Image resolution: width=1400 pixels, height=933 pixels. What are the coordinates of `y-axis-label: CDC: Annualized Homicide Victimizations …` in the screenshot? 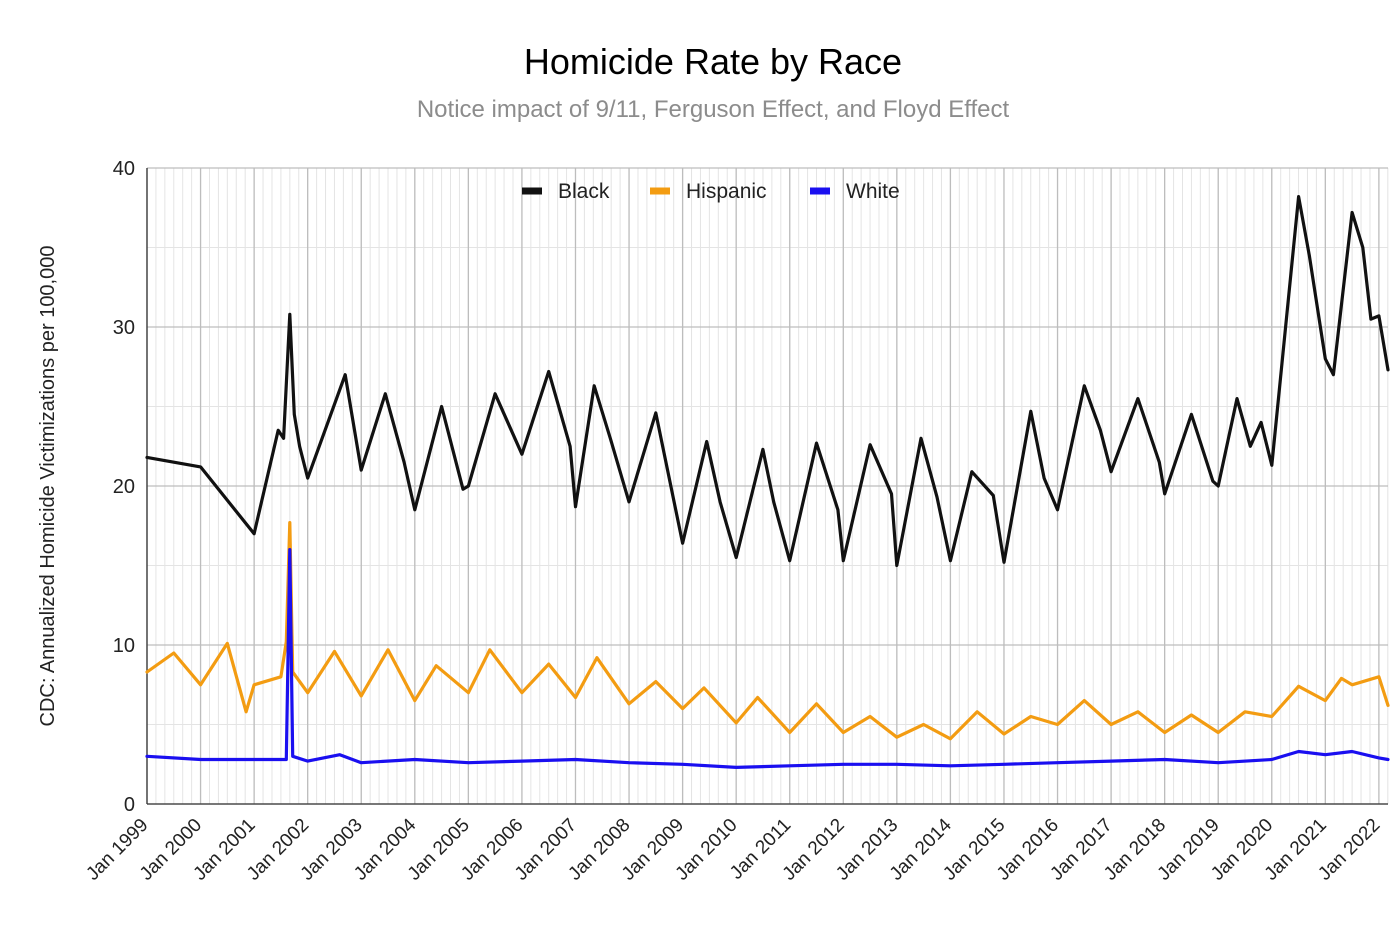 It's located at (48, 486).